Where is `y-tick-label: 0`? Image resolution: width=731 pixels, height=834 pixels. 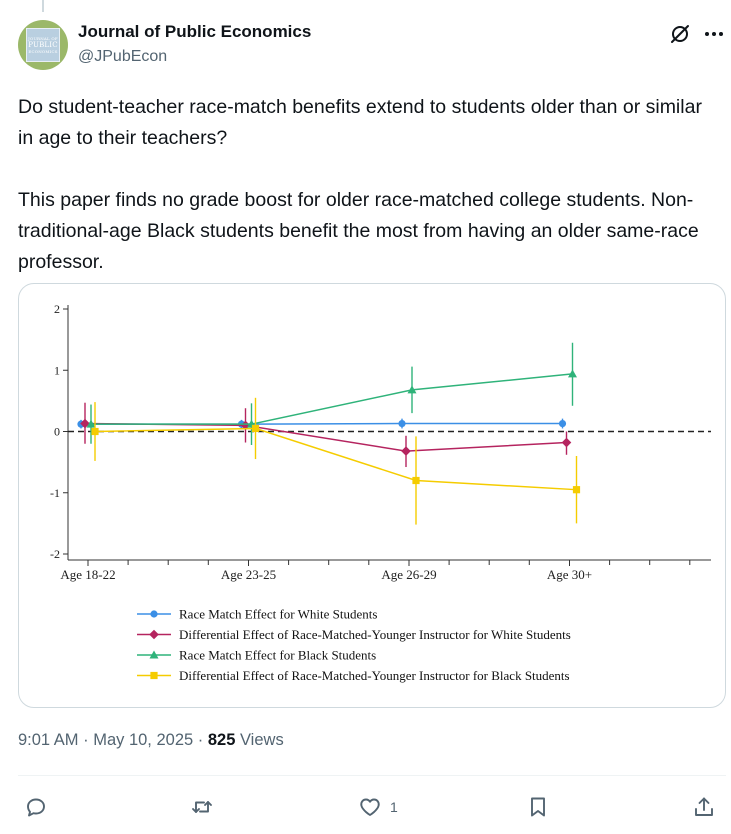
y-tick-label: 0 is located at coordinates (57, 432).